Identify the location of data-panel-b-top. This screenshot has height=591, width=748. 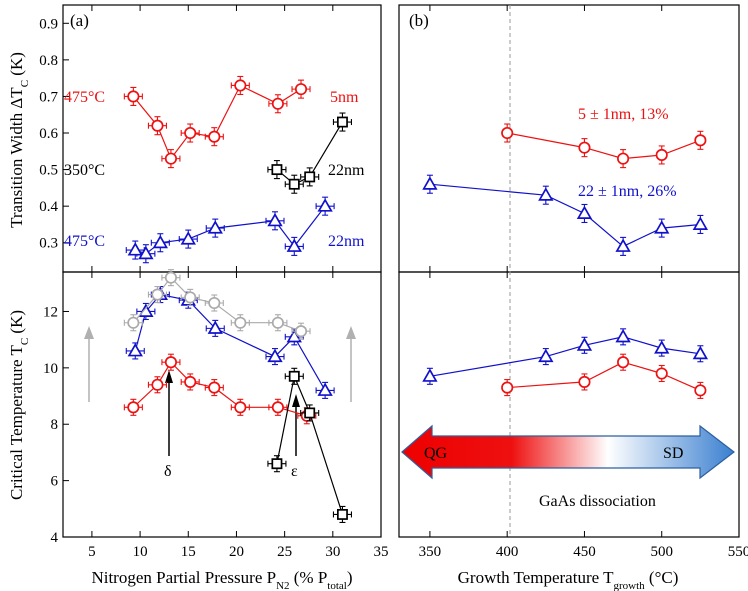
(565, 189).